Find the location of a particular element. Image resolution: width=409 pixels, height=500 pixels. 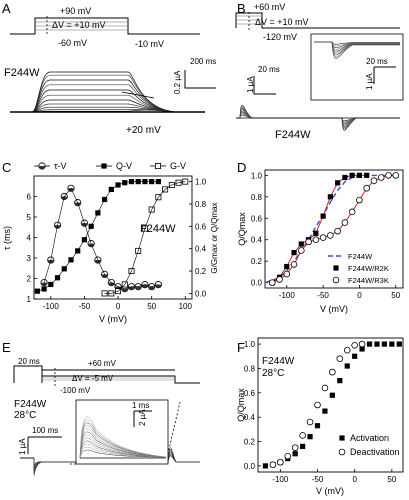

panel-f-axes: -100 -50 0 50 0.0 0.2 0.4 0.6 0.8 1.0 is located at coordinates (320, 412).